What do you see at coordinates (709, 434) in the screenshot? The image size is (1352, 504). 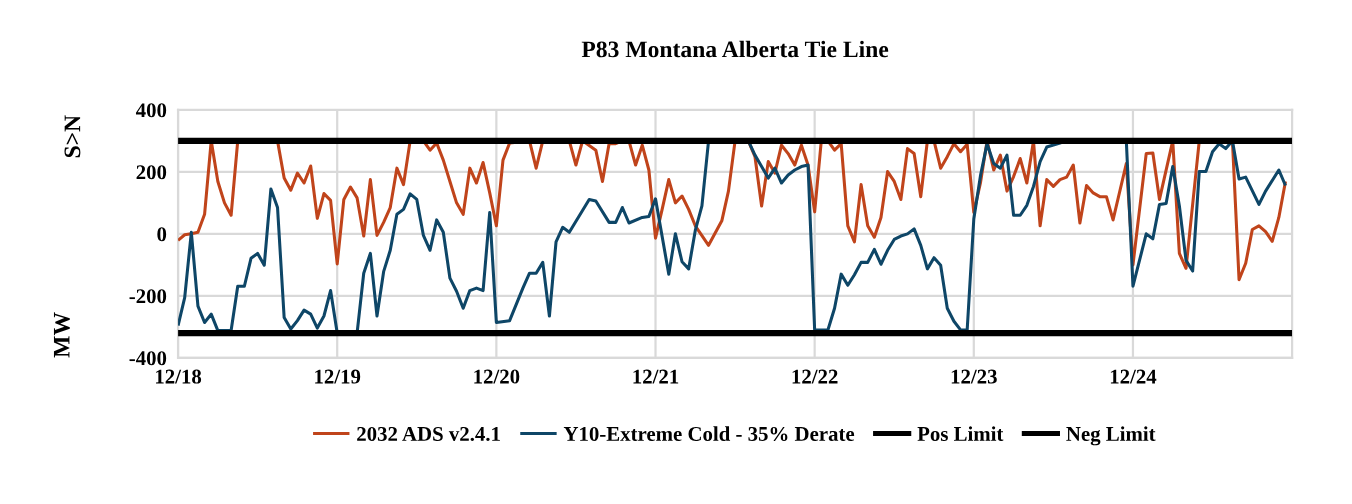 I see `legend-label: Y10-Extreme Cold - 35% Derate` at bounding box center [709, 434].